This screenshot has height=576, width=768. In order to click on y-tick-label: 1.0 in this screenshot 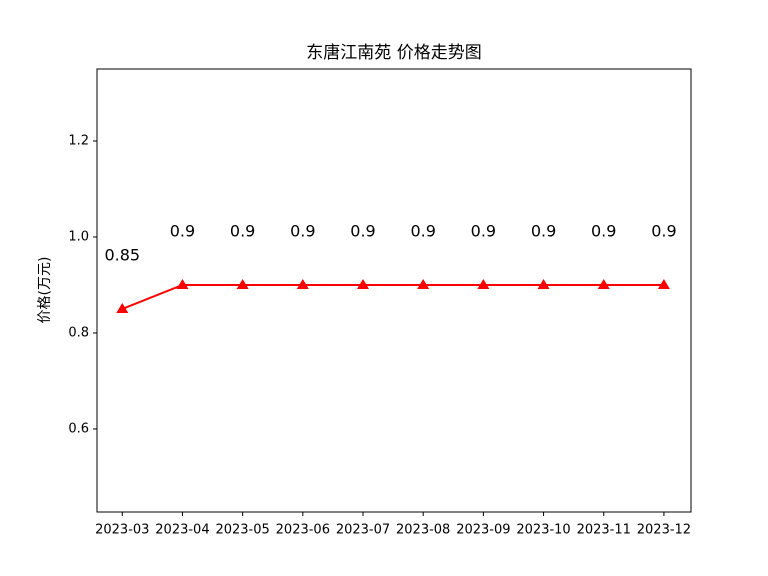, I will do `click(78, 236)`.